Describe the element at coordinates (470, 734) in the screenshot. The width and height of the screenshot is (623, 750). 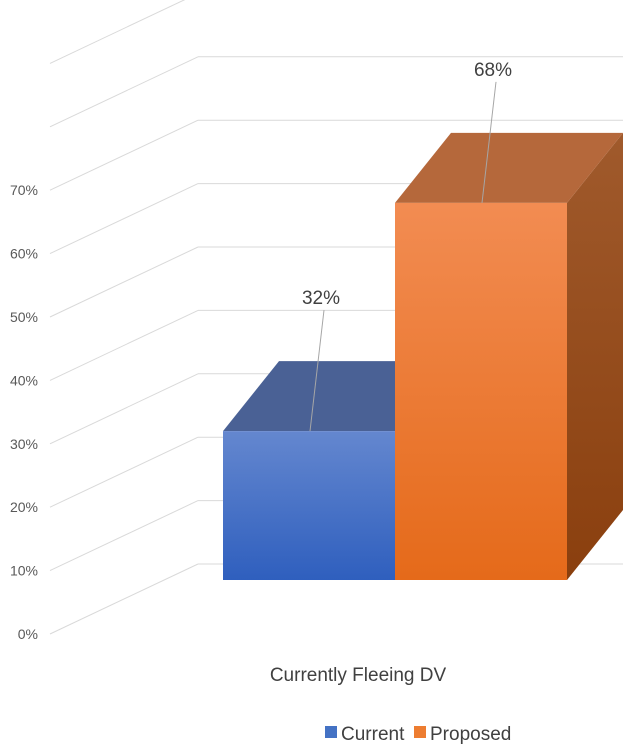
I see `legend-label-proposed: Proposed` at that location.